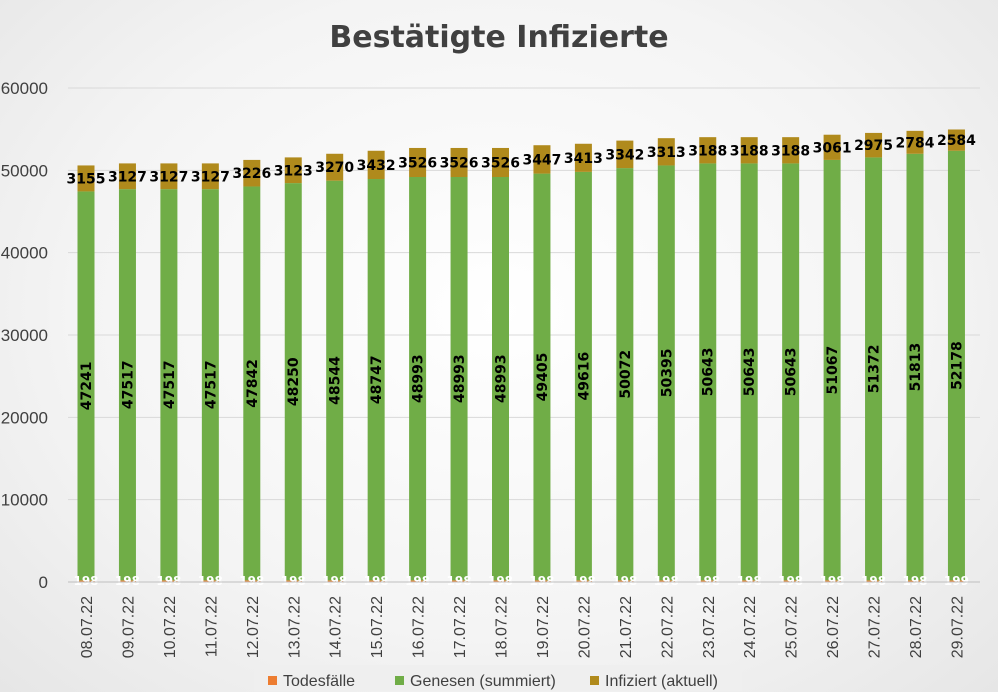 This screenshot has width=998, height=692. Describe the element at coordinates (875, 369) in the screenshot. I see `data-label-genesen: 51372` at that location.